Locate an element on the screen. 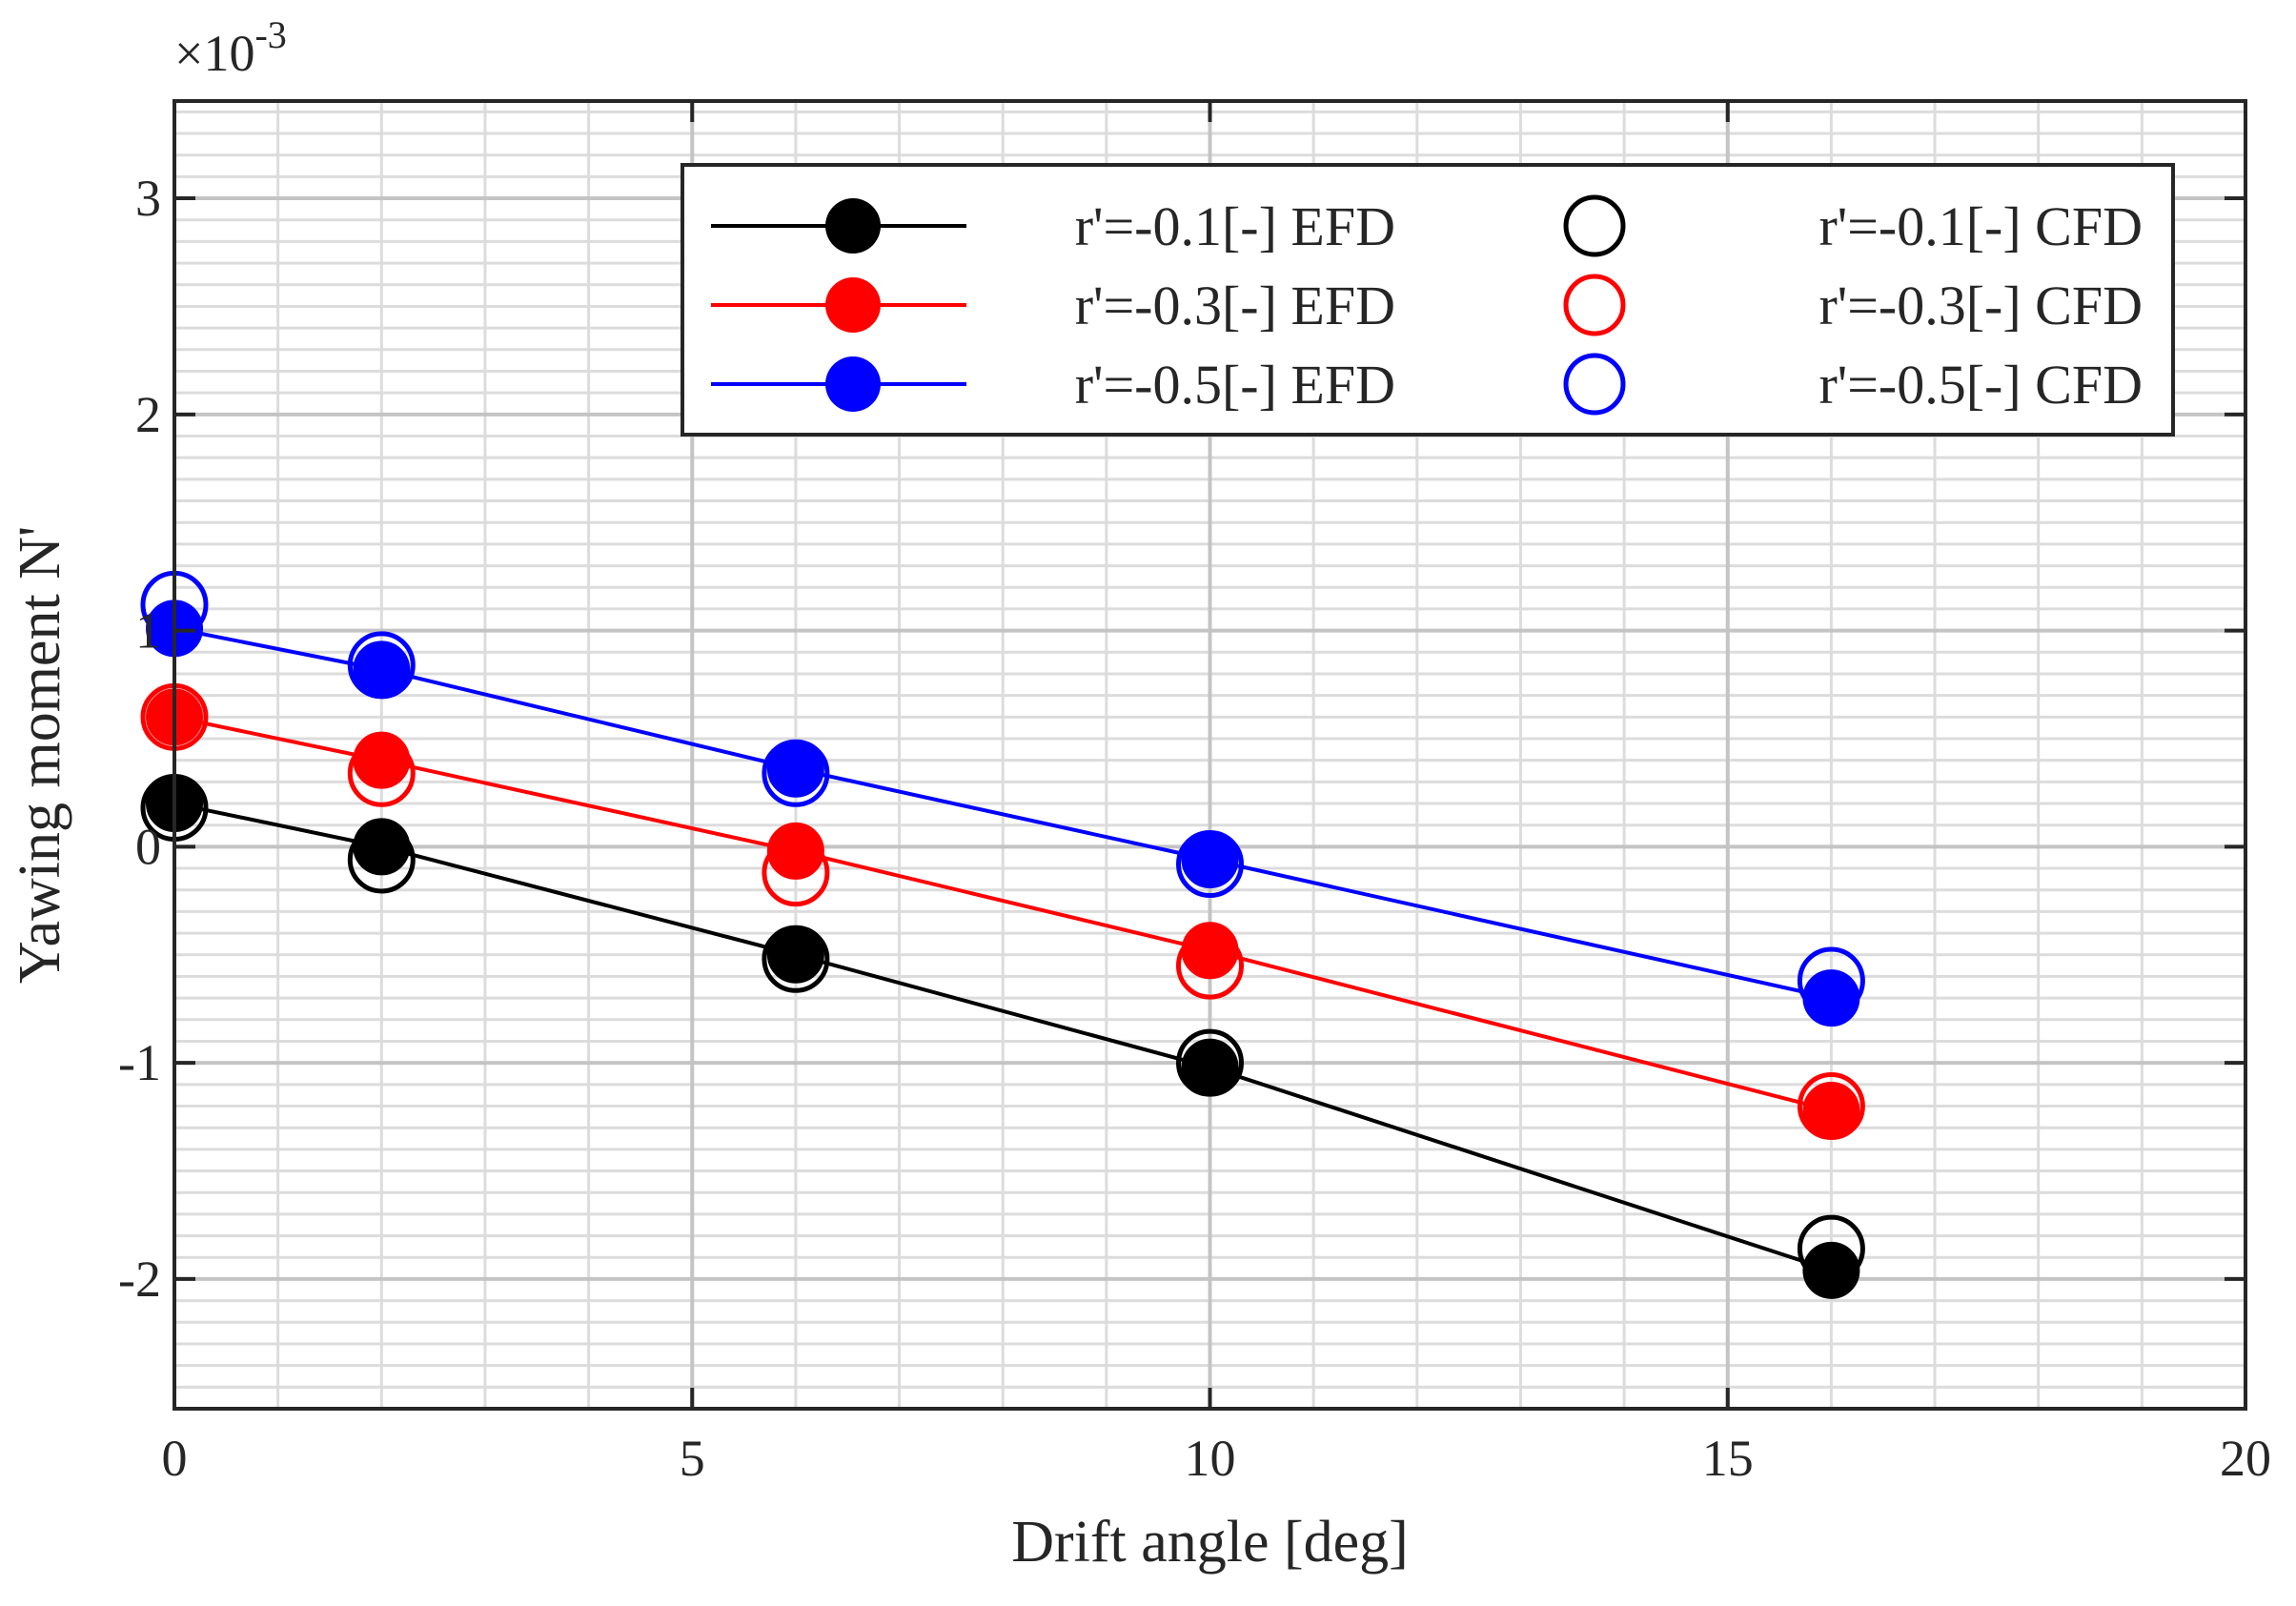  legend-label: r'=-0.5[-] EFD is located at coordinates (1235, 385).